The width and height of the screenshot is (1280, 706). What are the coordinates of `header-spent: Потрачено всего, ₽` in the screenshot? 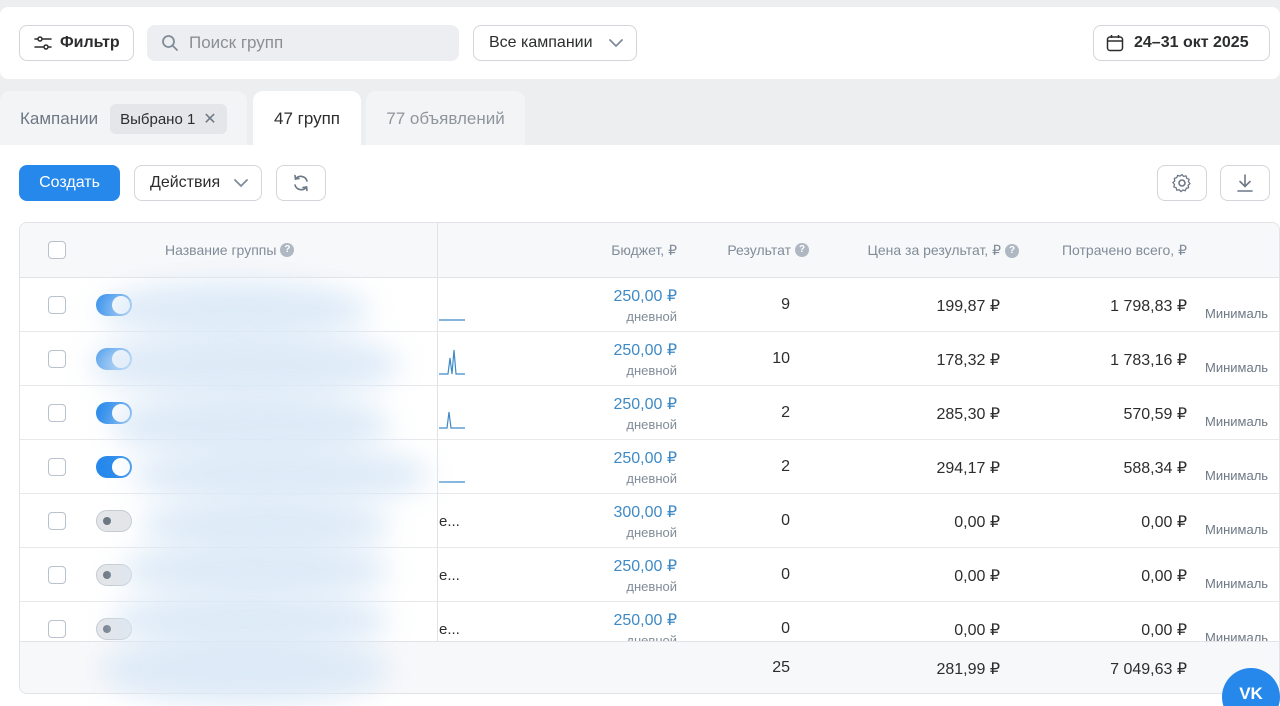 It's located at (1124, 250).